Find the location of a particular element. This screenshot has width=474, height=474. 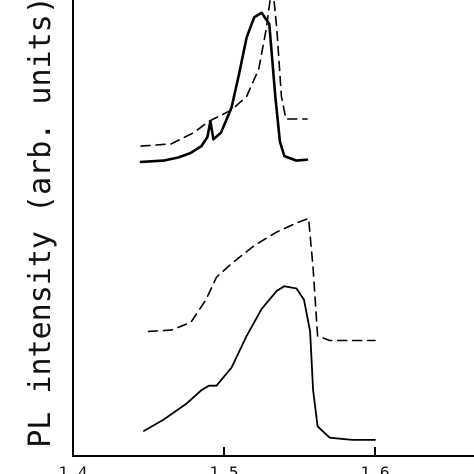

x-tick-label: 1.5 is located at coordinates (224, 468).